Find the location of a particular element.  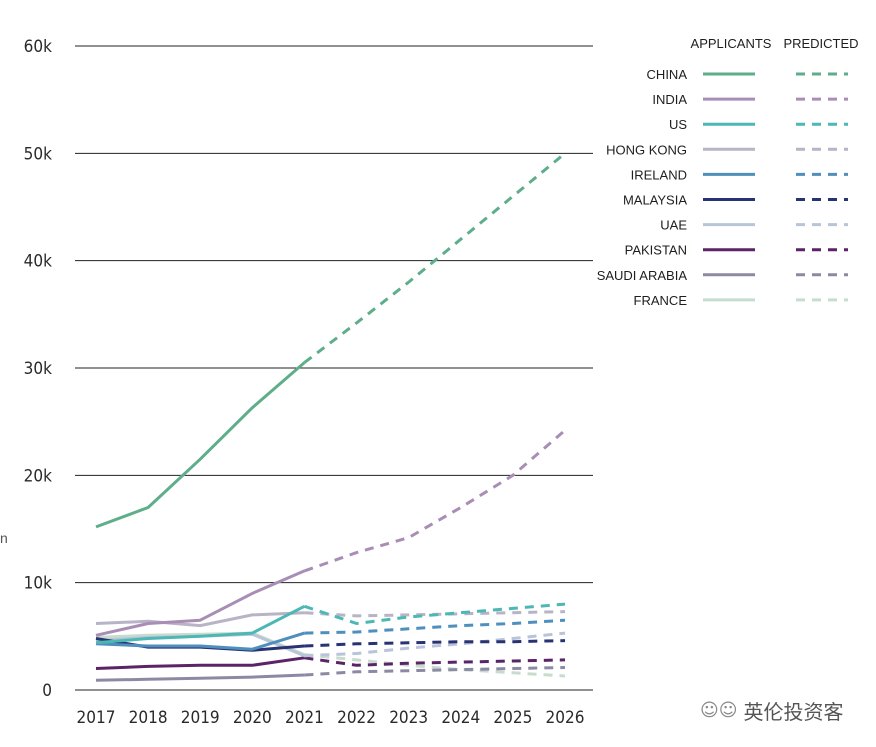

series-uae-predicted is located at coordinates (435, 644).